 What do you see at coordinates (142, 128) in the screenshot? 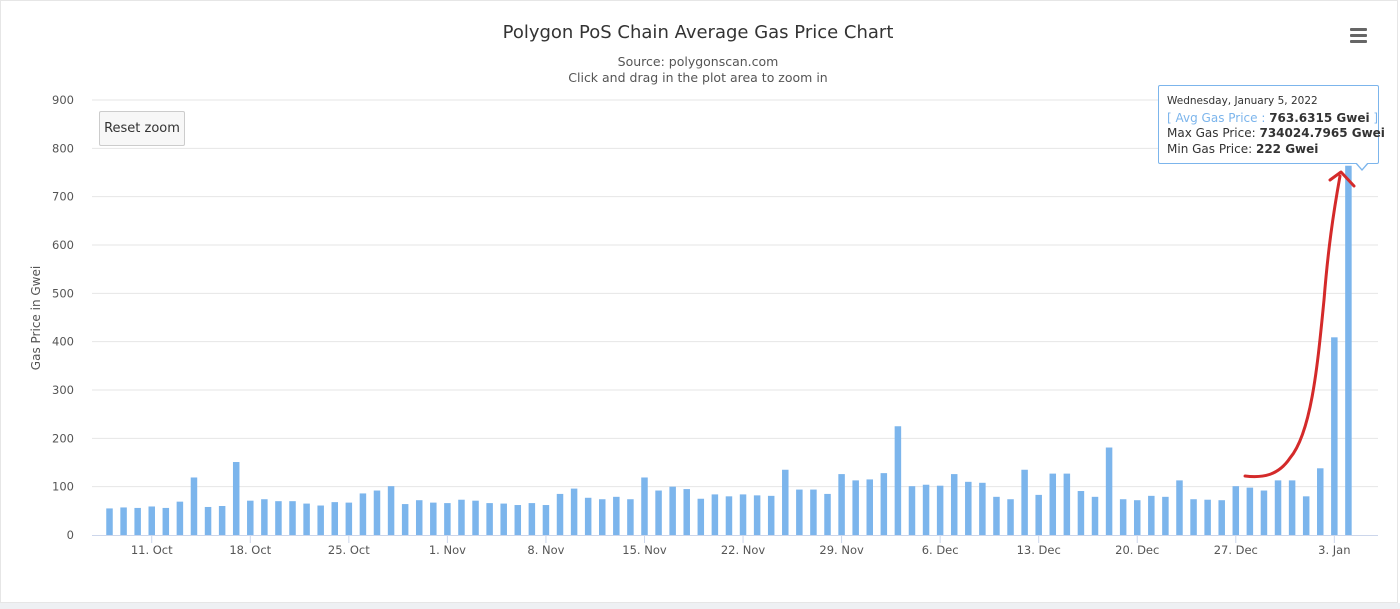
I see `reset-zoom-button: Reset zoom` at bounding box center [142, 128].